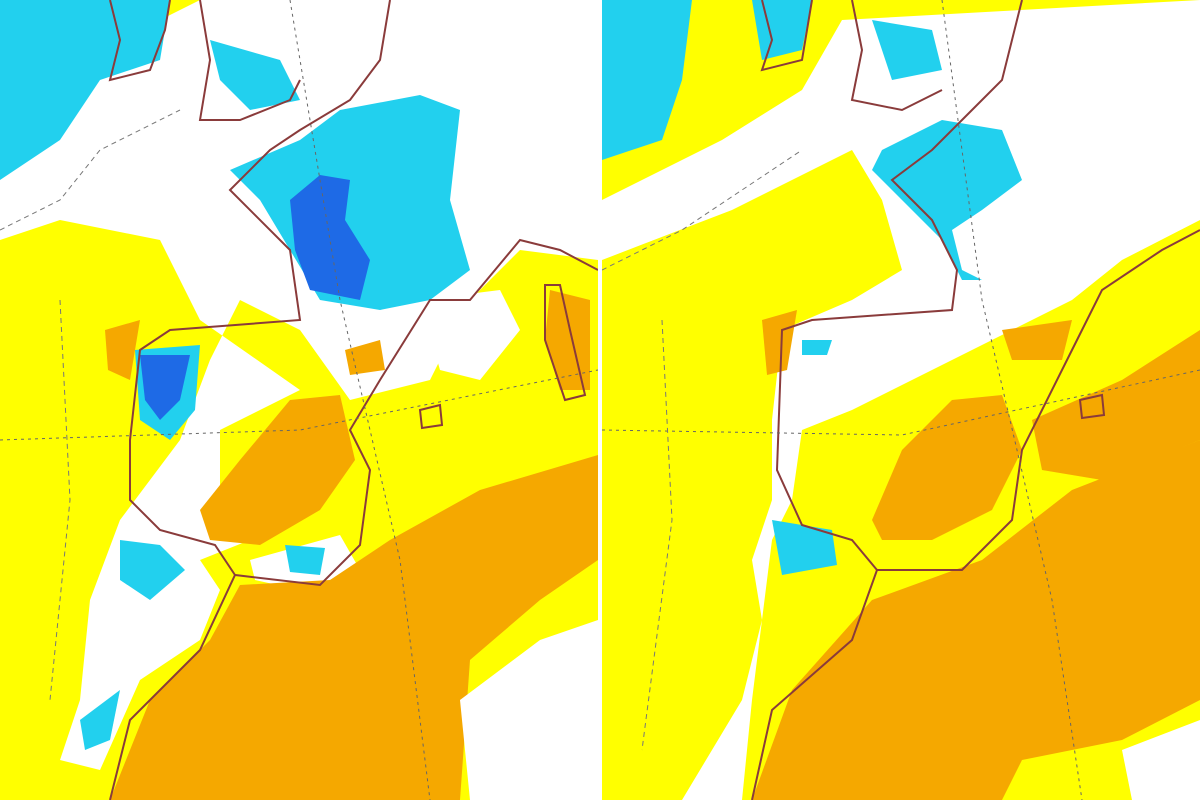  What do you see at coordinates (165, 387) in the screenshot?
I see `very-cold-area` at bounding box center [165, 387].